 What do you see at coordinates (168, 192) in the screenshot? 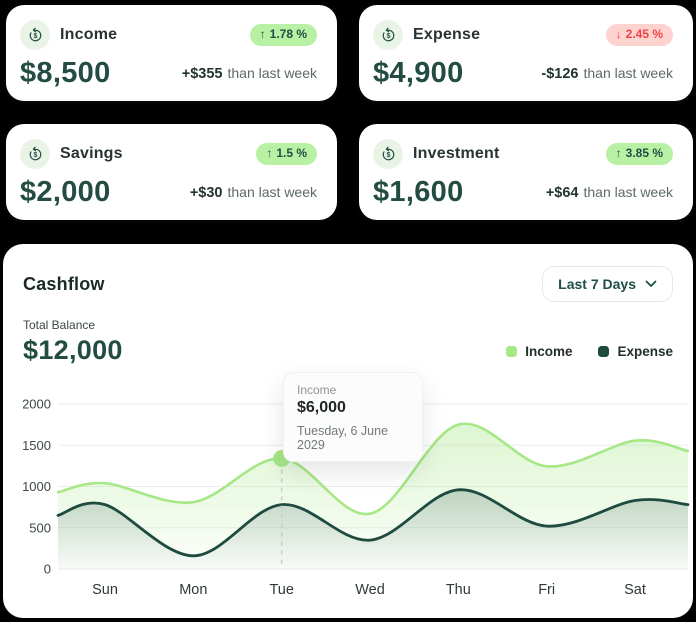
I see `stat-card-body: $2,000 +$30 than last week` at bounding box center [168, 192].